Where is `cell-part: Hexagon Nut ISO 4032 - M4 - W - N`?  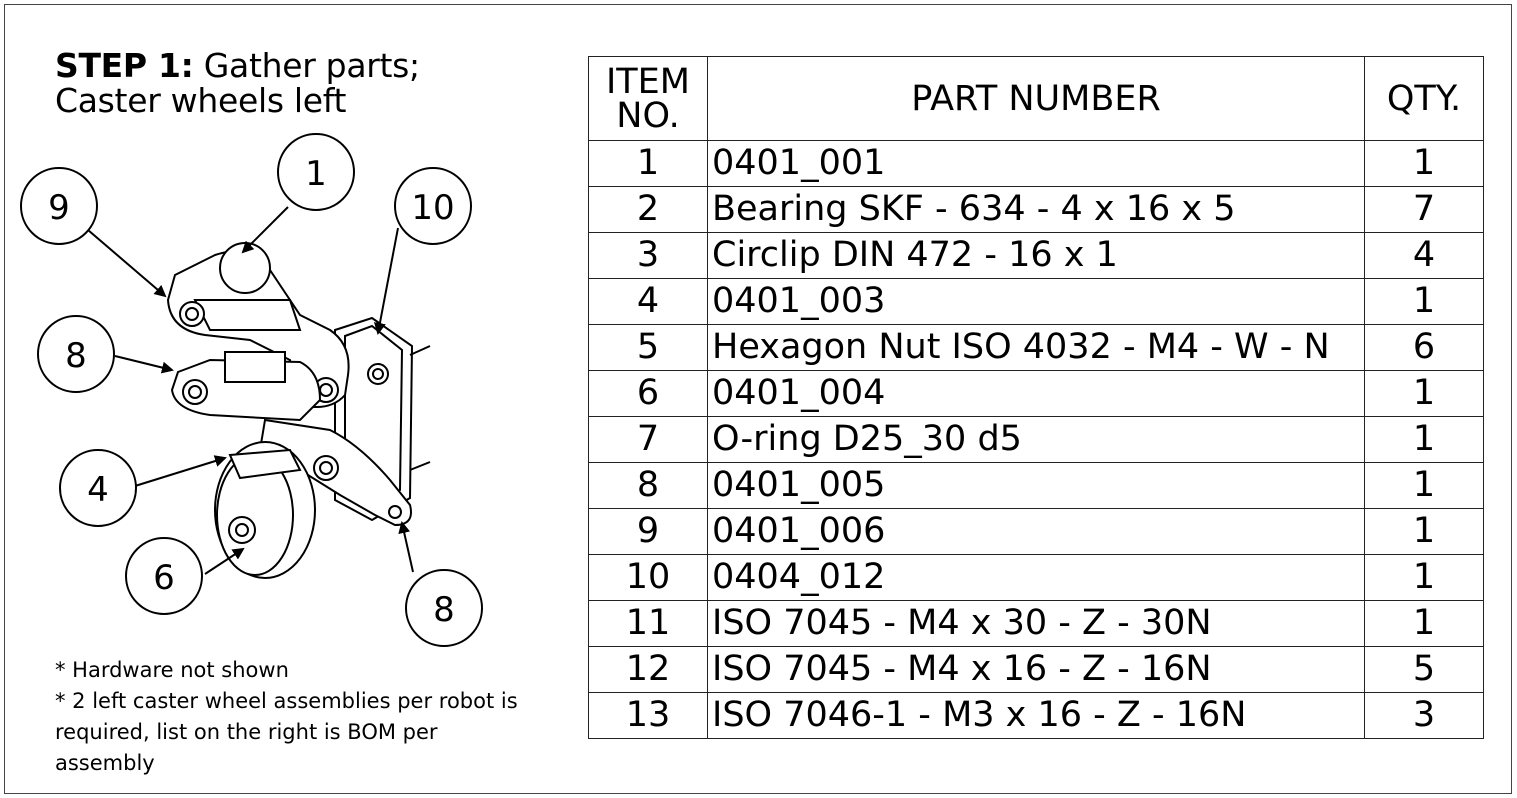
cell-part: Hexagon Nut ISO 4032 - M4 - W - N is located at coordinates (1036, 347).